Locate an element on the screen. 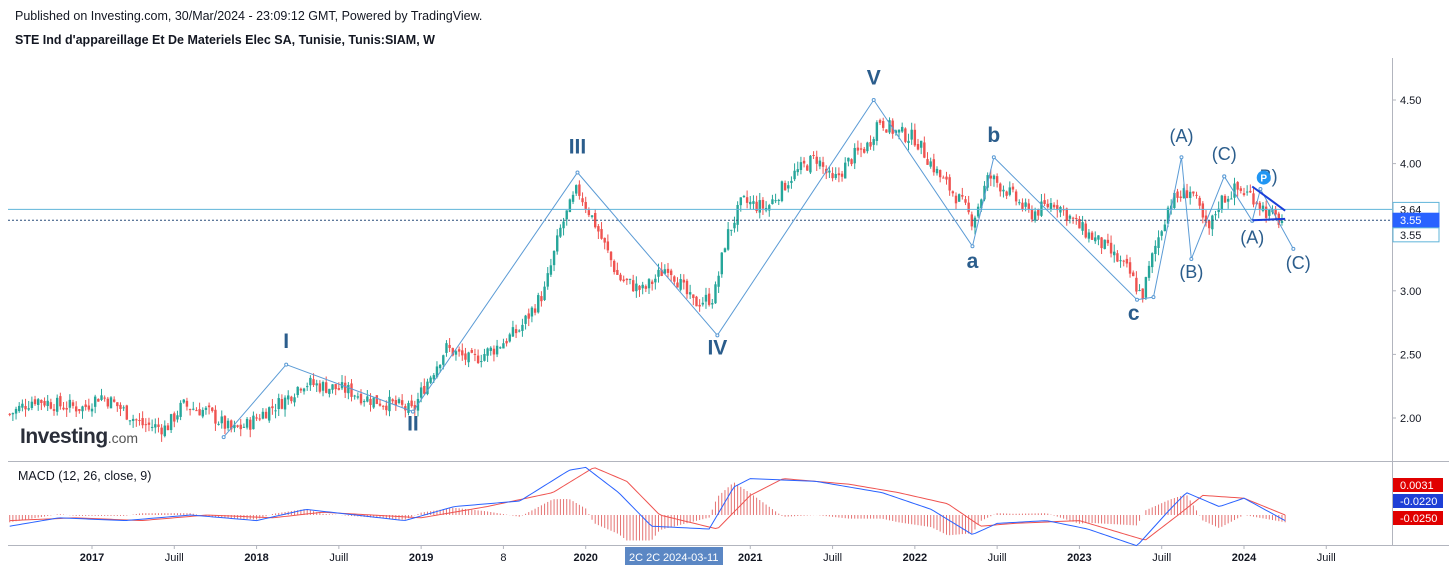 This screenshot has width=1449, height=570. wave-label: III is located at coordinates (578, 146).